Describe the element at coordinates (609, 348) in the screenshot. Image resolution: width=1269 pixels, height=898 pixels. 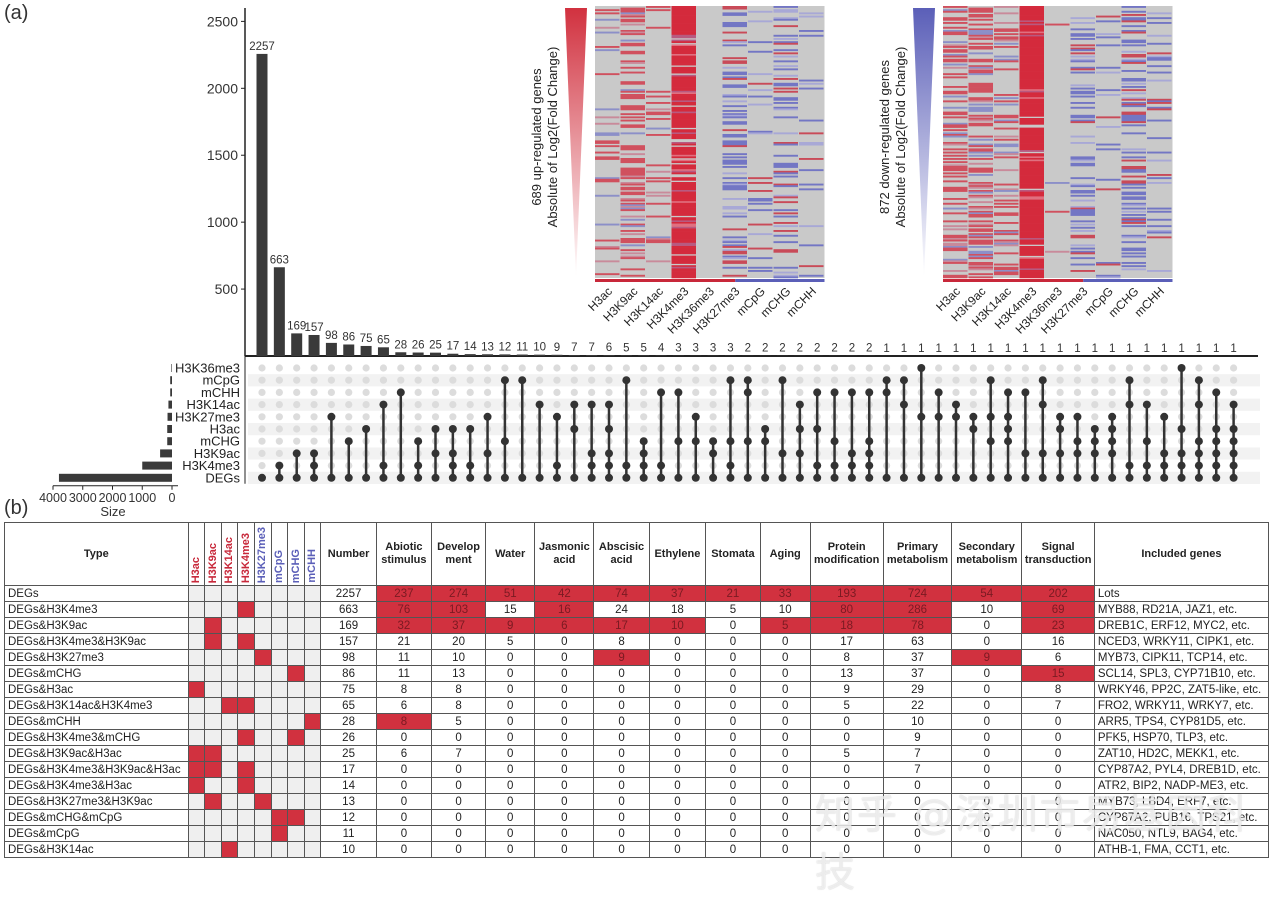
I see `bar-value-label: 6` at that location.